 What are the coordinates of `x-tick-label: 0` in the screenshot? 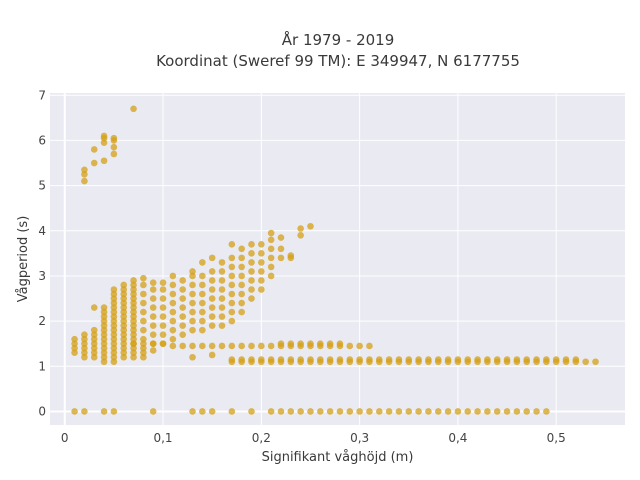 It's located at (65, 438).